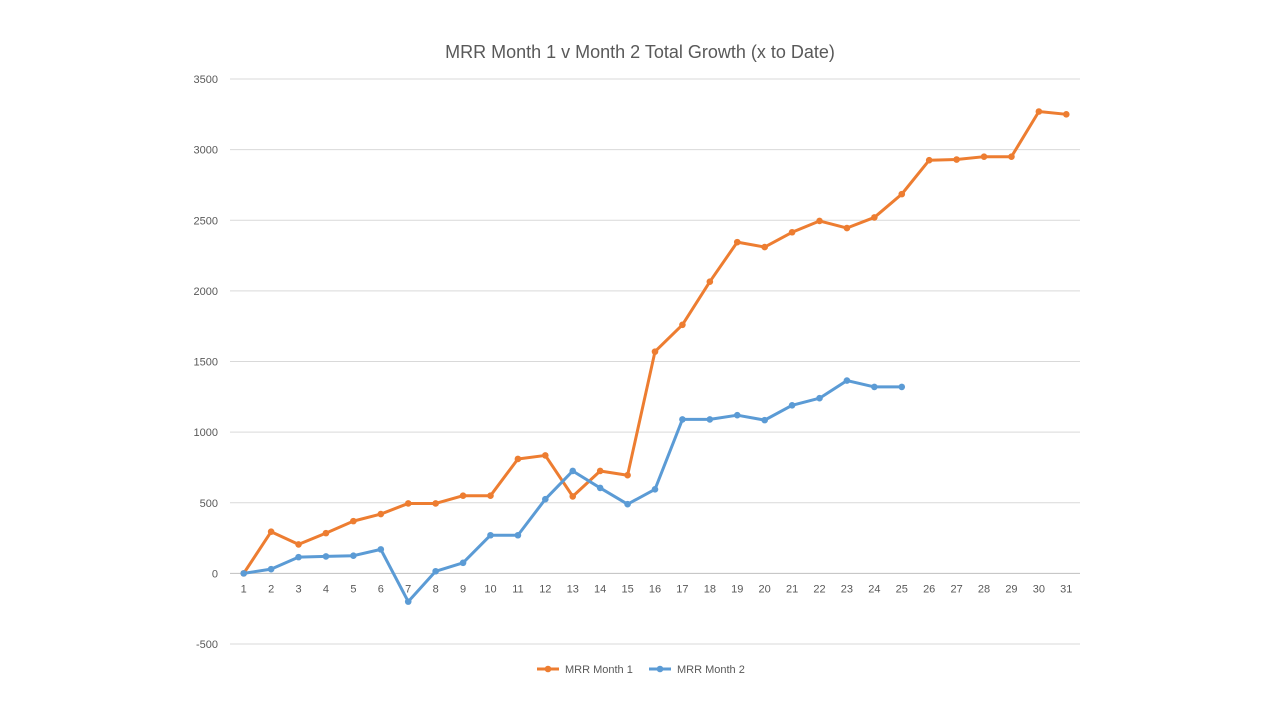 The image size is (1280, 720). Describe the element at coordinates (627, 589) in the screenshot. I see `x-tick-label: 15` at that location.